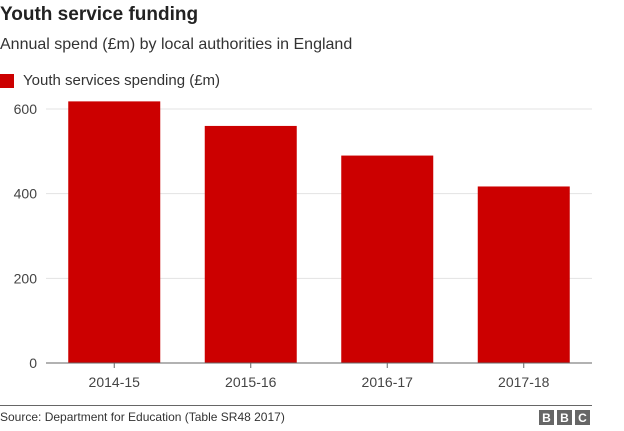  I want to click on legend-label: Youth services spending (£m), so click(122, 80).